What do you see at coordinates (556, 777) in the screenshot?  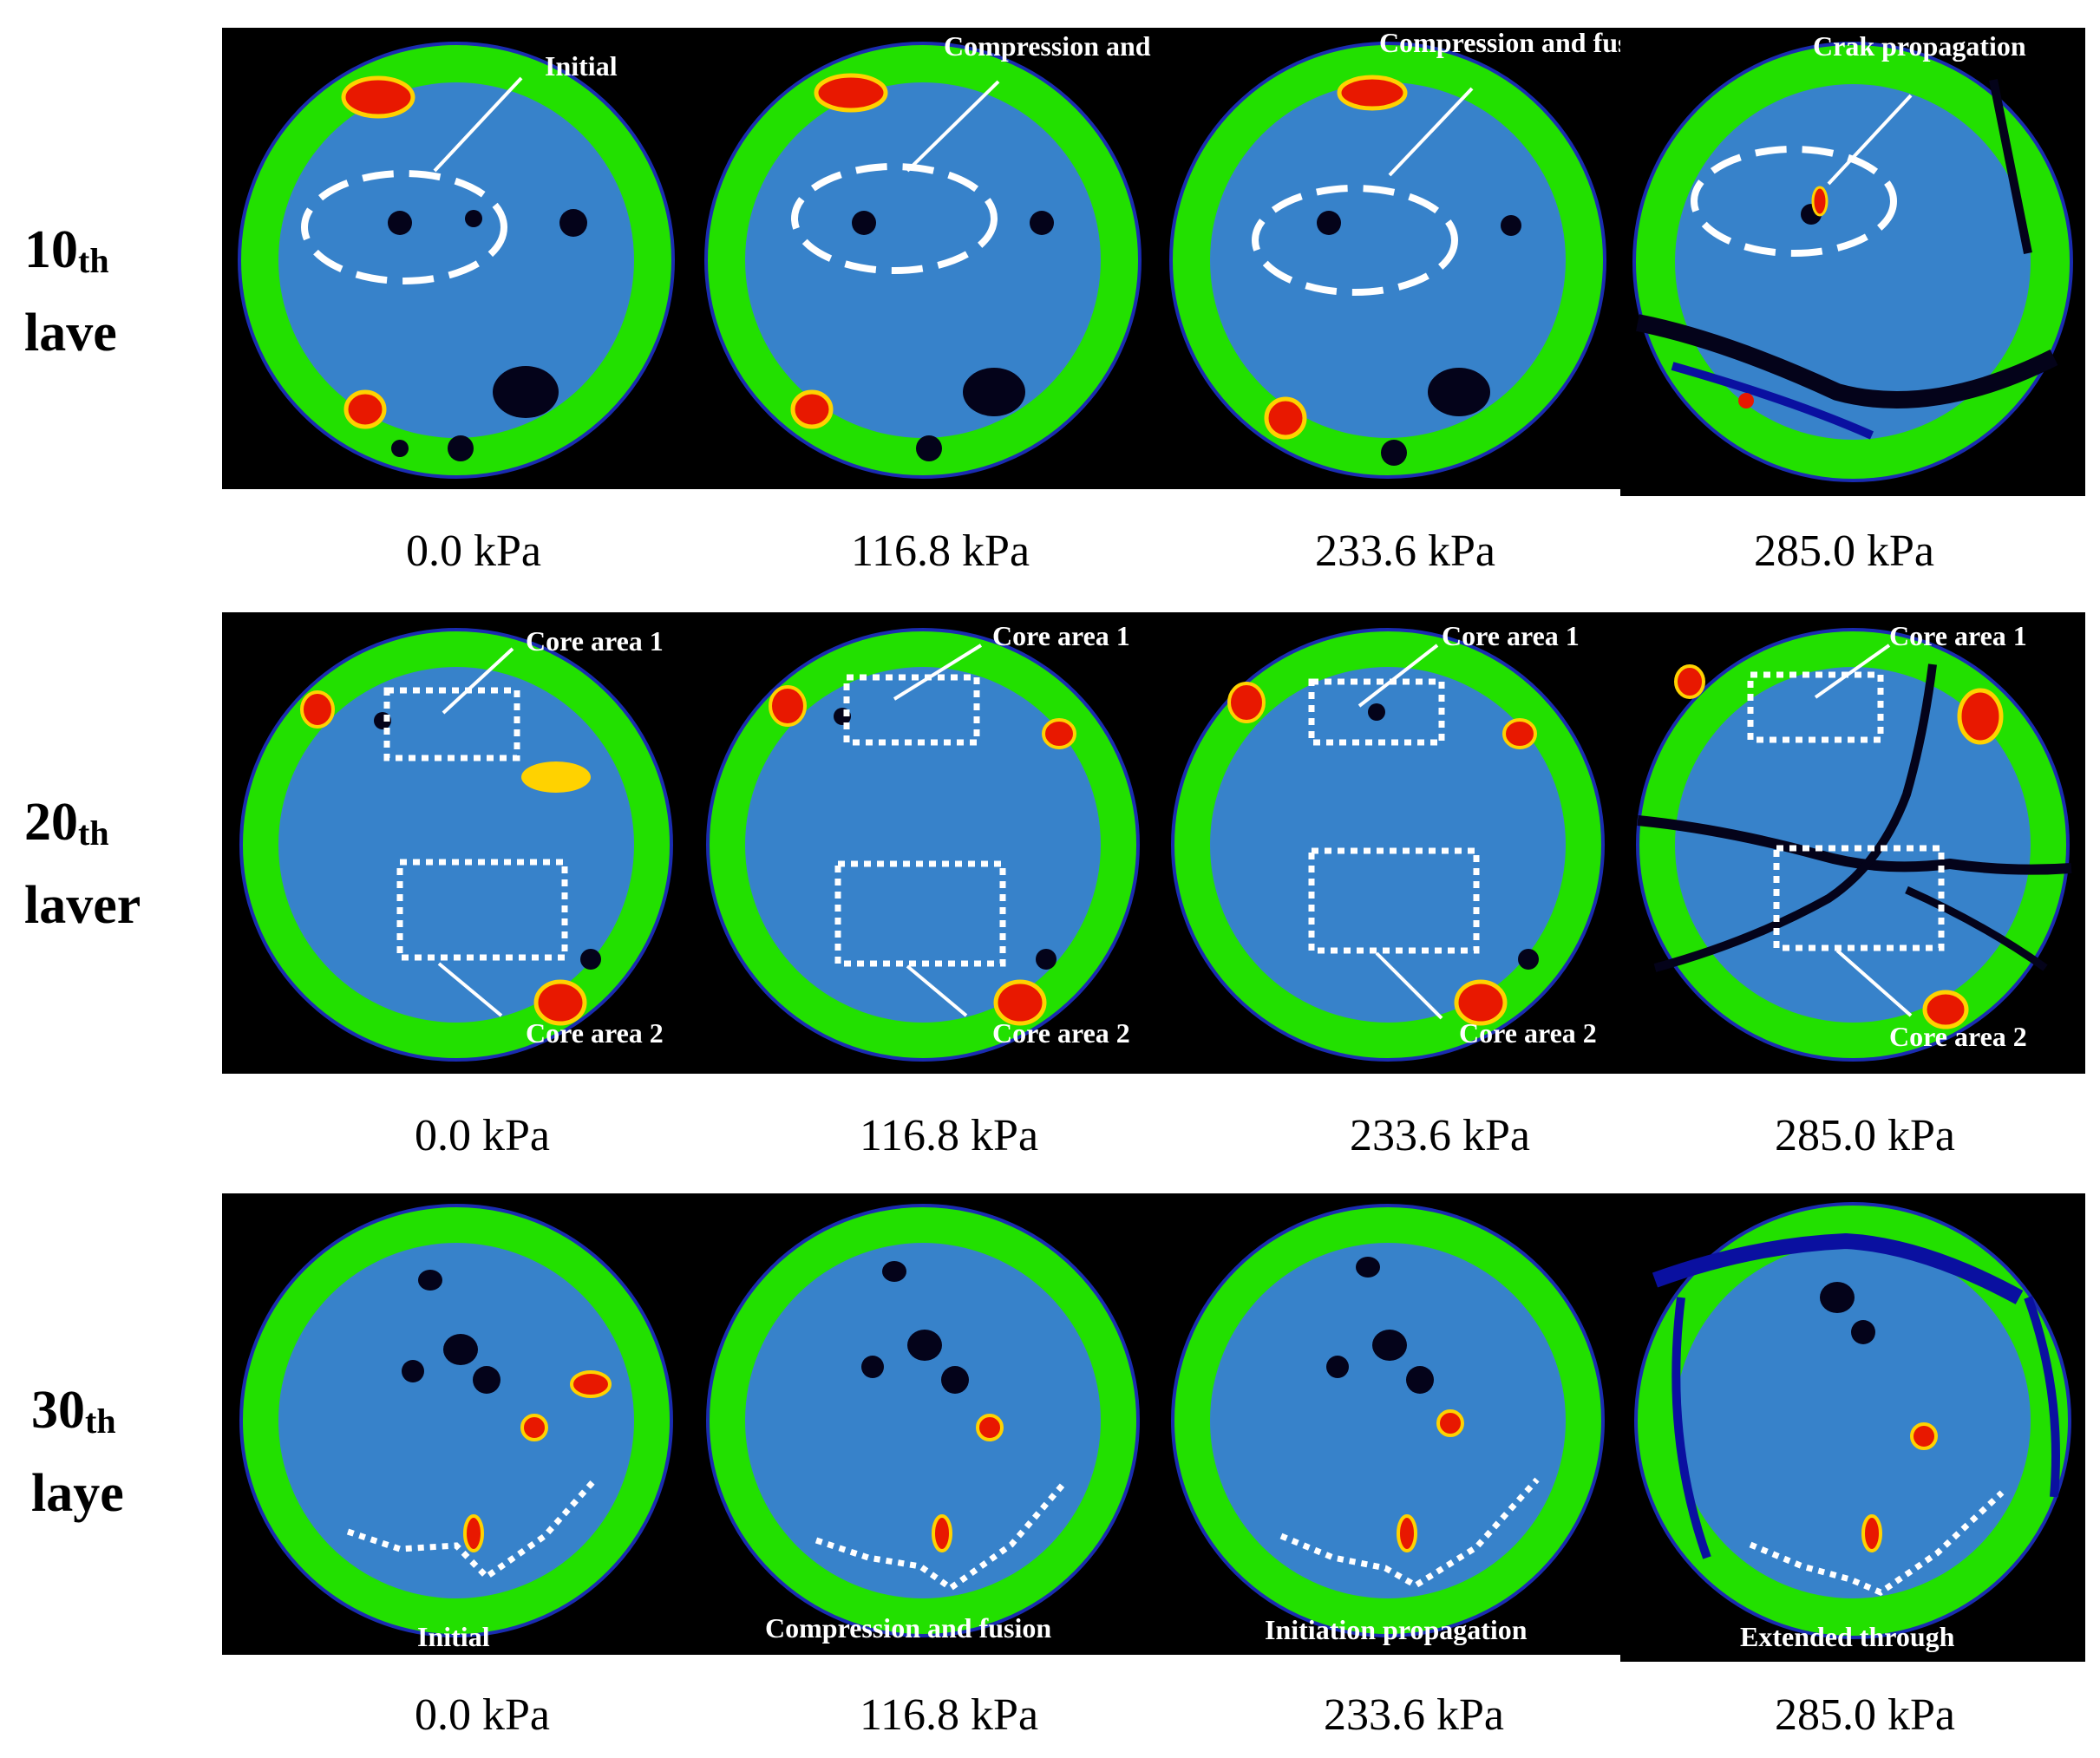 I see `warm-inclusion` at bounding box center [556, 777].